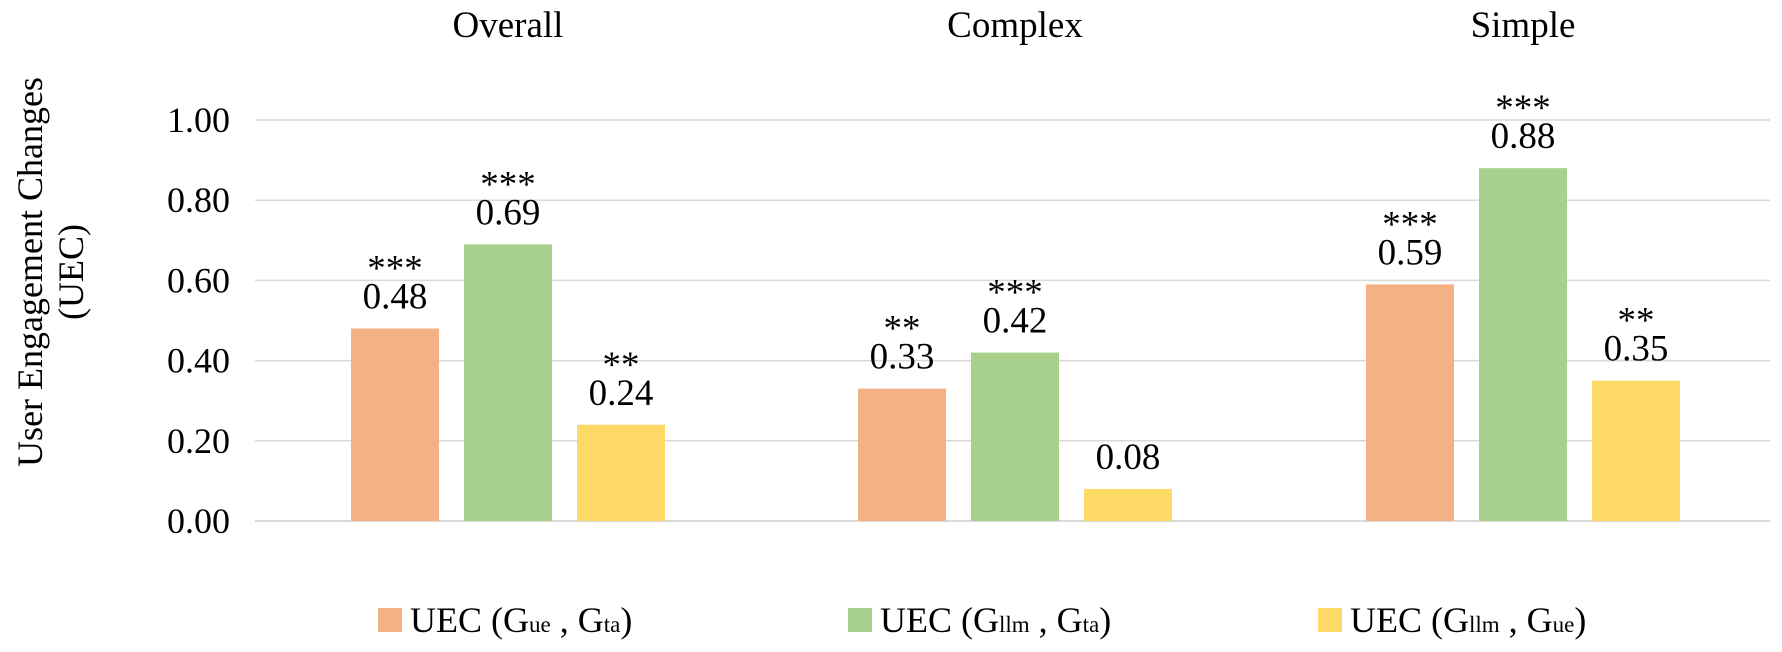 This screenshot has height=652, width=1782. I want to click on data-label: 0.48, so click(395, 297).